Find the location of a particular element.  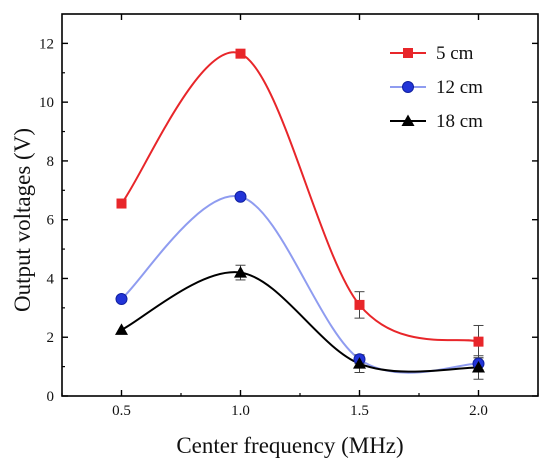

y-axis-title: Output voltages (V) is located at coordinates (22, 220).